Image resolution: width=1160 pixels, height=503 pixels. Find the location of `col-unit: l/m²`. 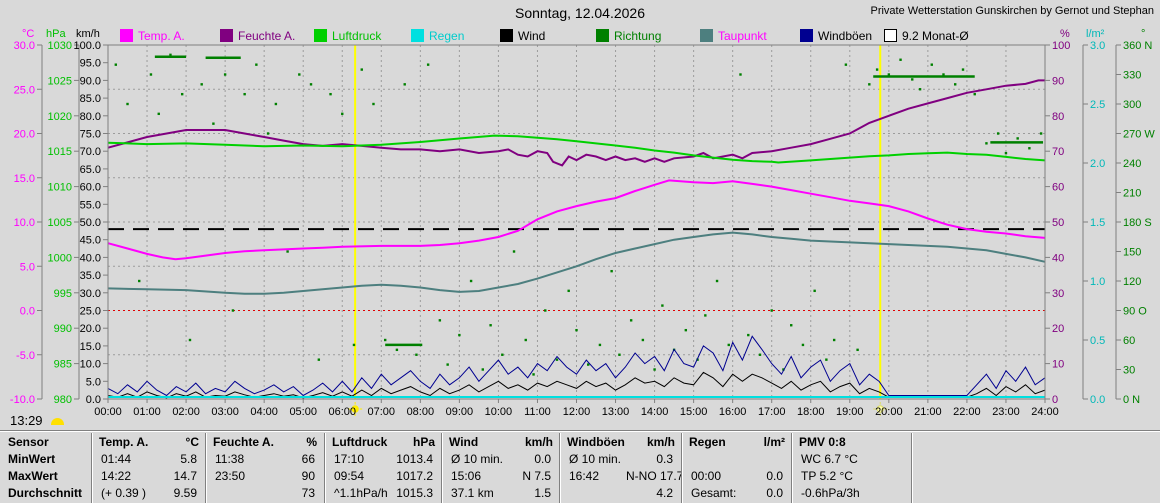

col-unit: l/m² is located at coordinates (774, 442).